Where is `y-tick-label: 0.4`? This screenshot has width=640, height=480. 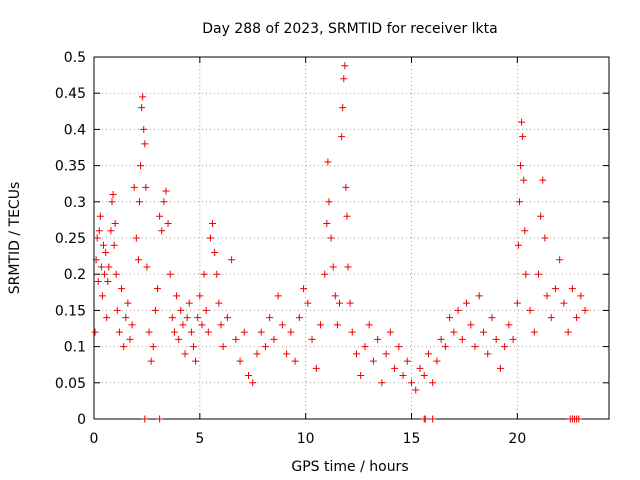 y-tick-label: 0.4 is located at coordinates (75, 130).